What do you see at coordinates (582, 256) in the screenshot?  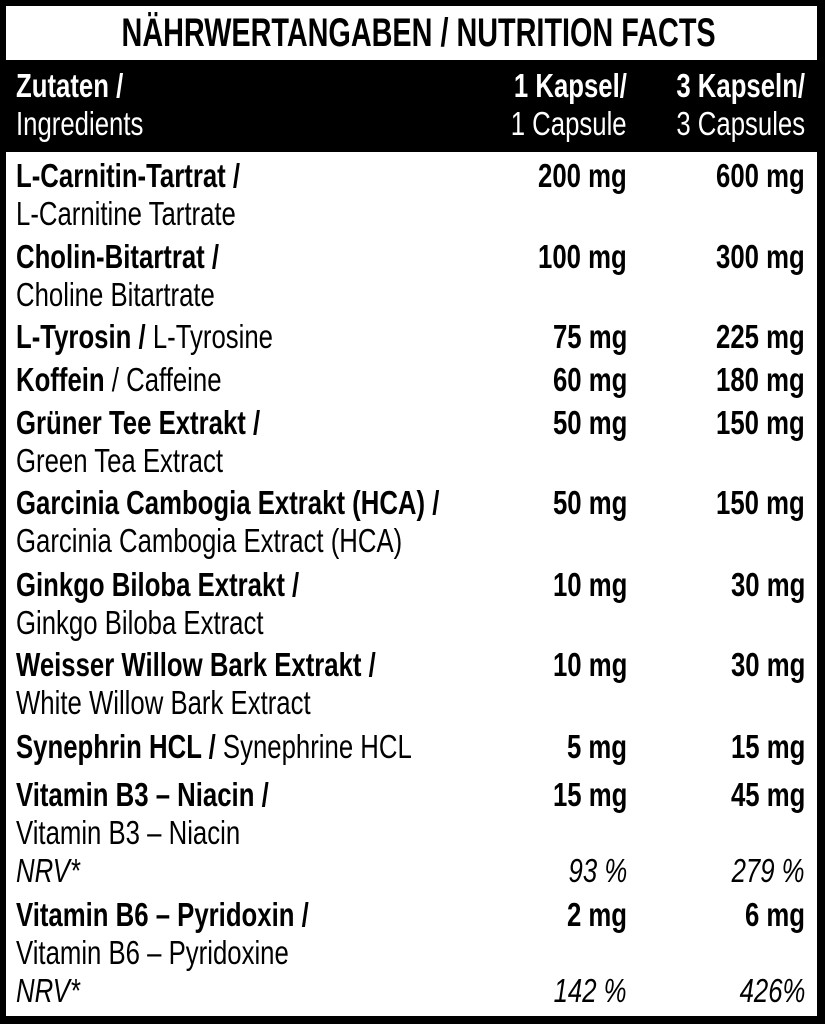 I see `amount-per-1-capsule: 100 mg` at bounding box center [582, 256].